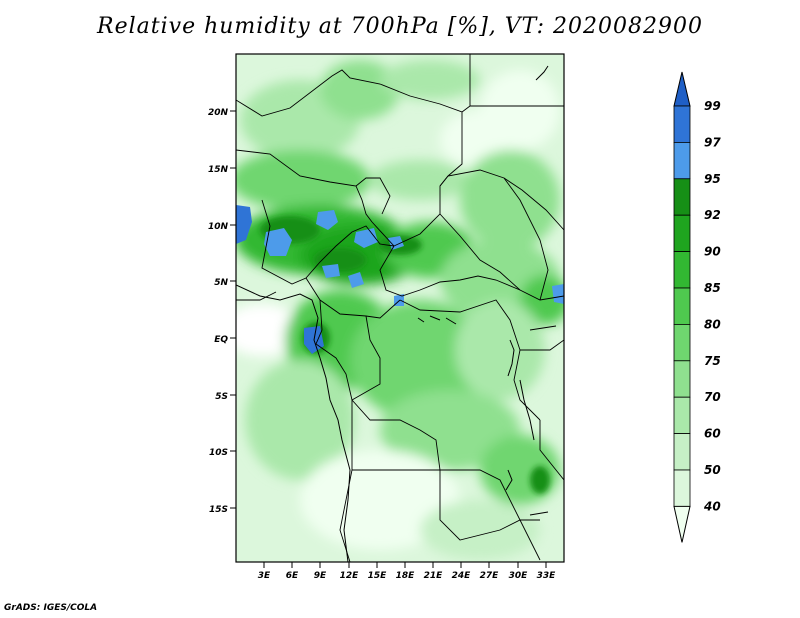 This screenshot has height=618, width=800. What do you see at coordinates (712, 506) in the screenshot?
I see `colorbar-label: 40` at bounding box center [712, 506].